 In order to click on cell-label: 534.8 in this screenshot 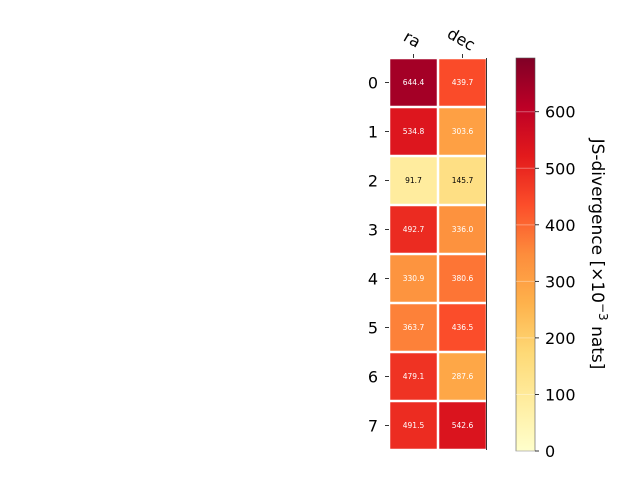, I will do `click(414, 131)`.